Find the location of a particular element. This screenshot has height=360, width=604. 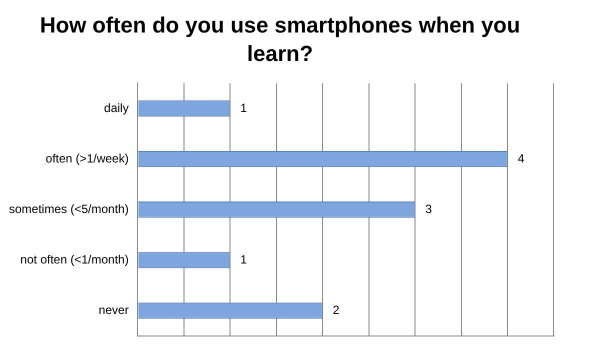

data-label: 3 is located at coordinates (428, 209).